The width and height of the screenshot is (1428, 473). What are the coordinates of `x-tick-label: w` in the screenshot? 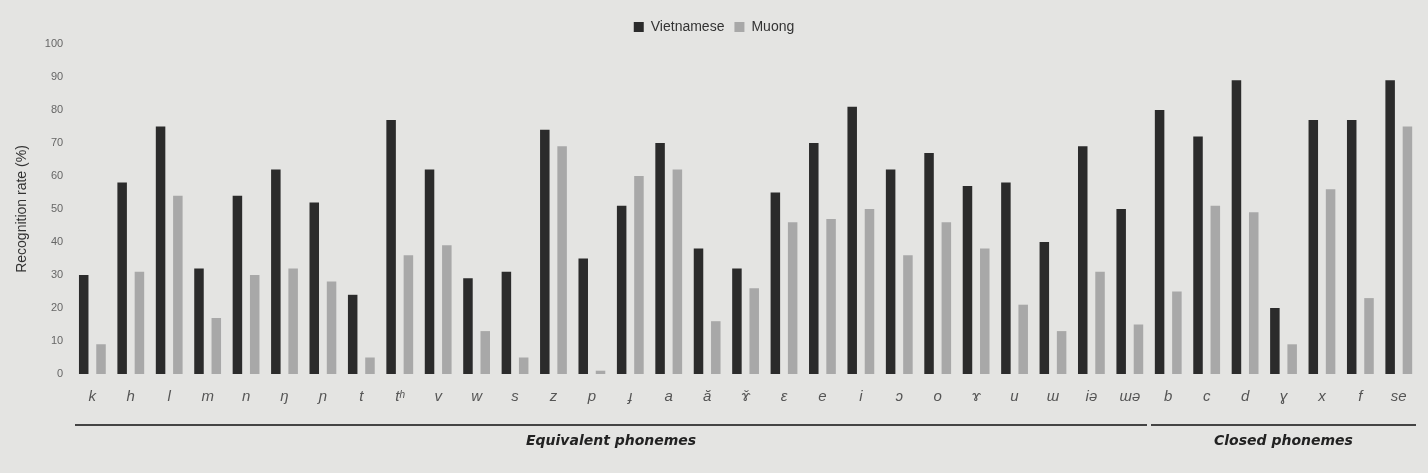 It's located at (477, 396).